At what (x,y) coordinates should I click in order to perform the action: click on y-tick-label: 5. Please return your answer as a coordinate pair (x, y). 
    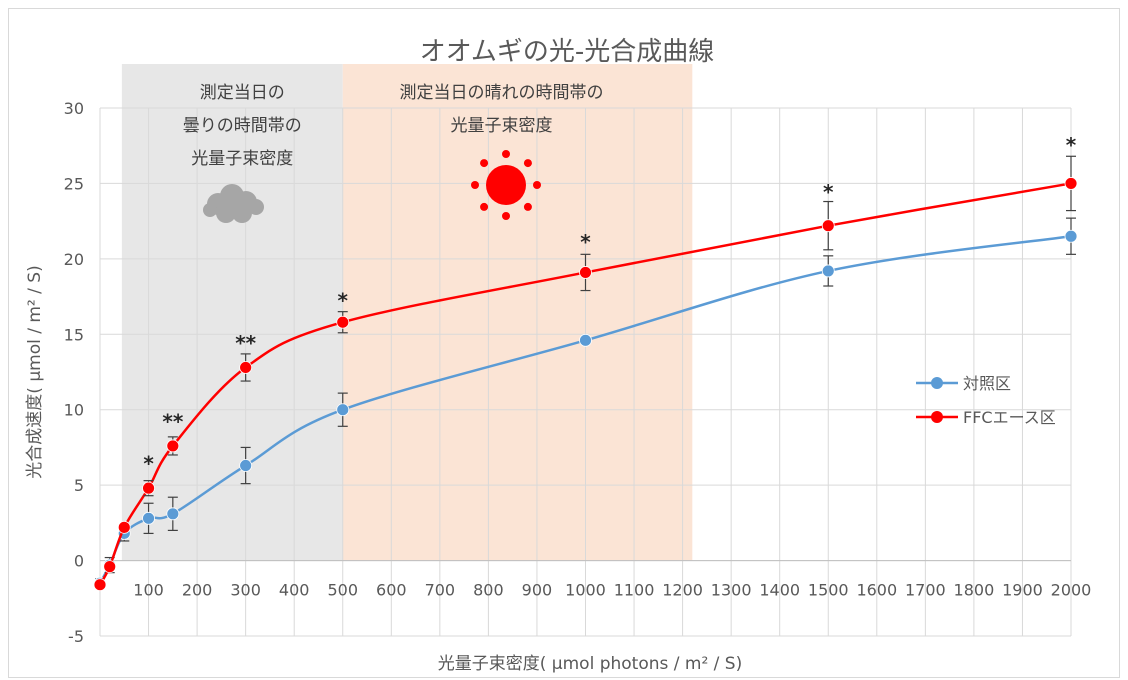
    Looking at the image, I should click on (79, 485).